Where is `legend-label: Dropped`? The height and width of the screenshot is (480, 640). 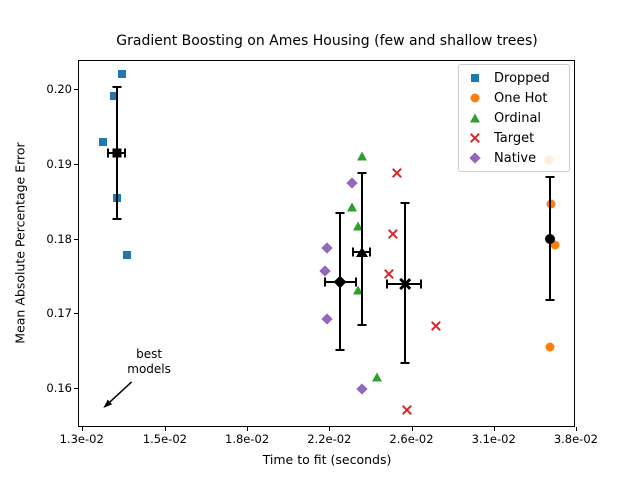
legend-label: Dropped is located at coordinates (522, 78).